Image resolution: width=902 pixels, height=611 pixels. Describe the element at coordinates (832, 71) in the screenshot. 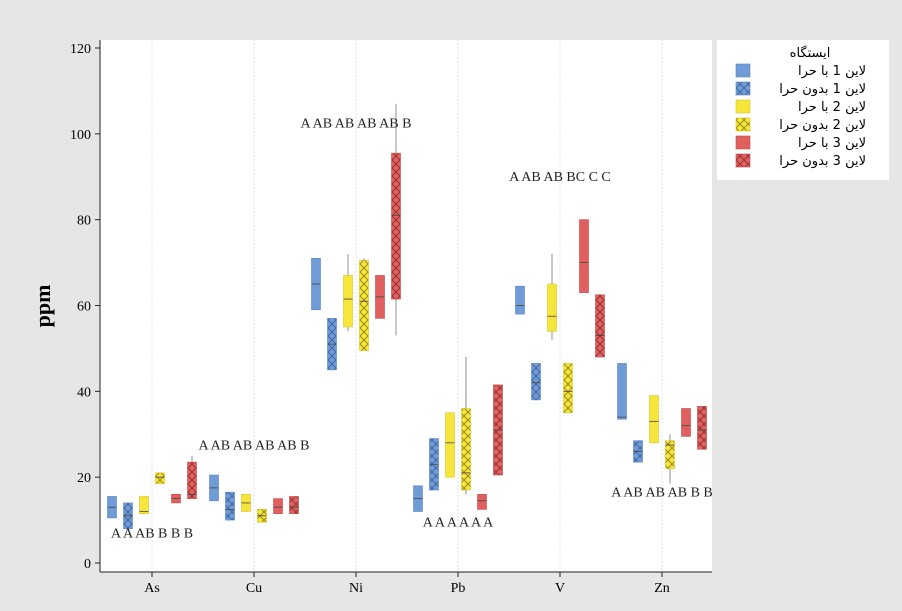

I see `legend-label: لاین 1 با حرا` at that location.